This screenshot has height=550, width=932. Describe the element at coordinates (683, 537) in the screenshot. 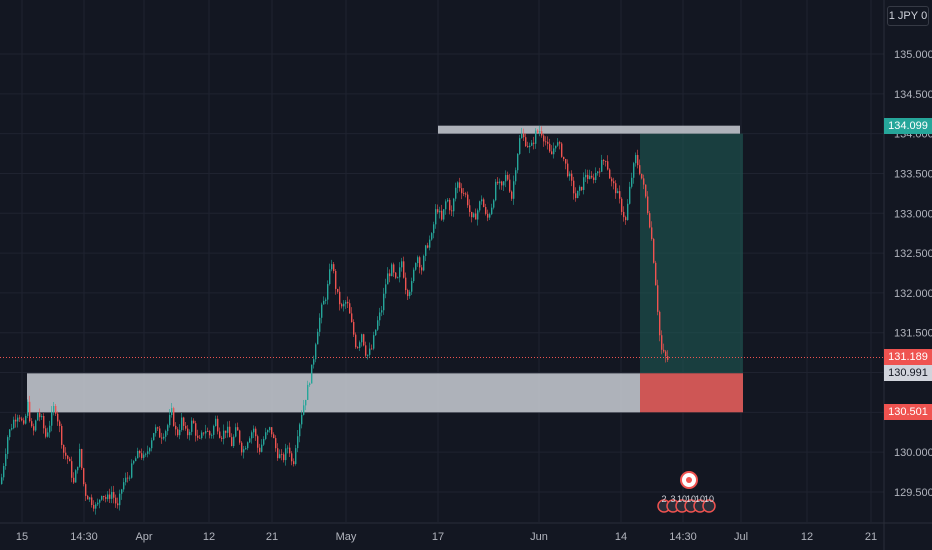

I see `time-tick-label: 14:30` at that location.